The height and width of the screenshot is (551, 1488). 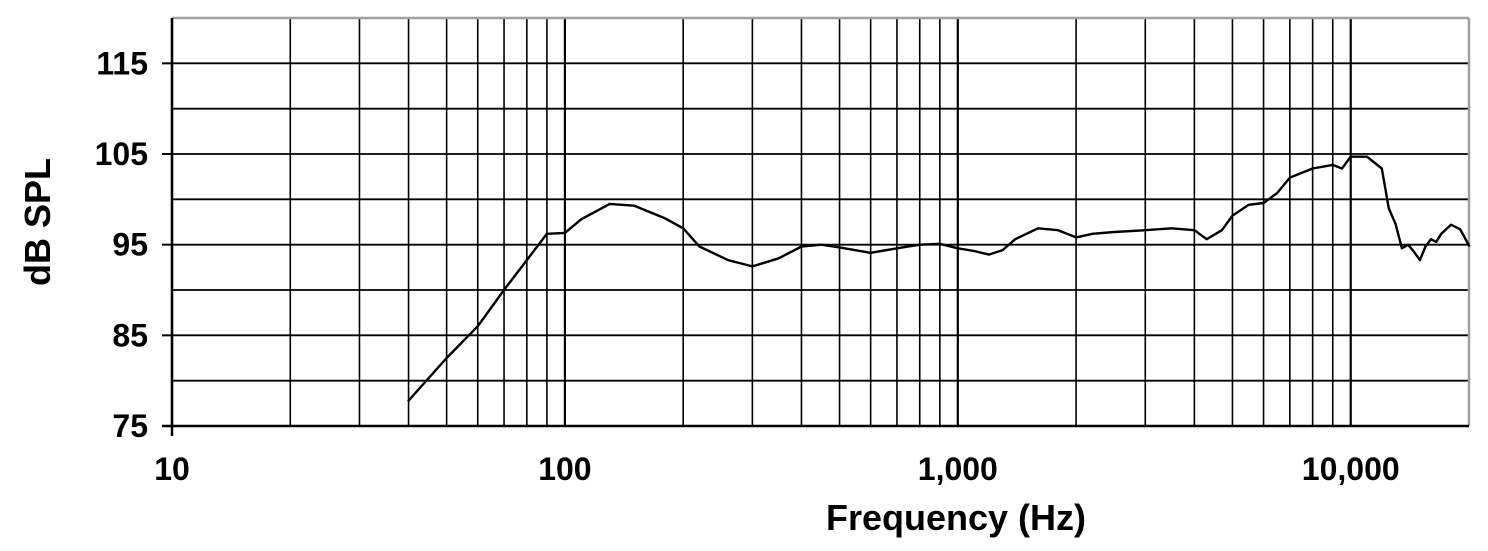 What do you see at coordinates (776, 469) in the screenshot?
I see `x-tick-labels: 10 100 1,000 10,000` at bounding box center [776, 469].